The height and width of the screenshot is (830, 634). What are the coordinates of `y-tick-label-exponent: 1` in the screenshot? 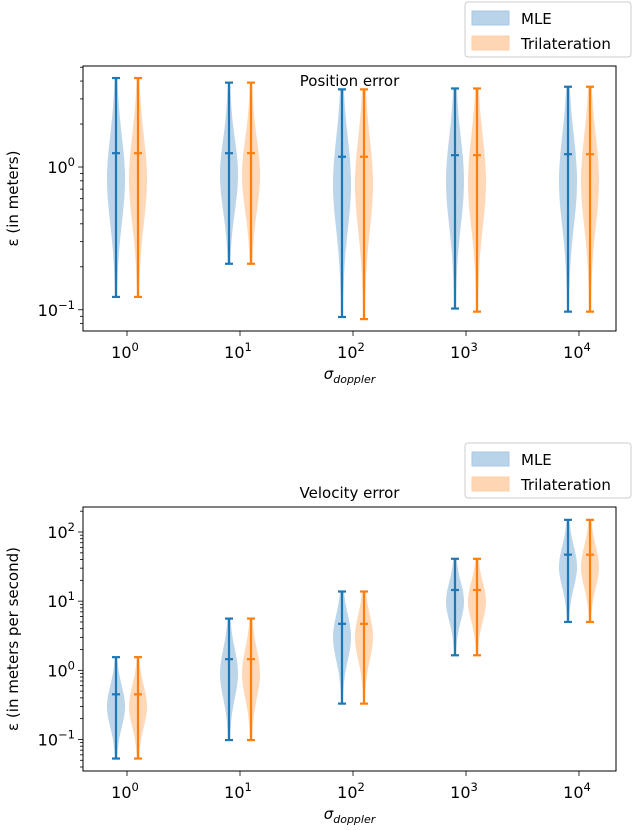 It's located at (71, 596).